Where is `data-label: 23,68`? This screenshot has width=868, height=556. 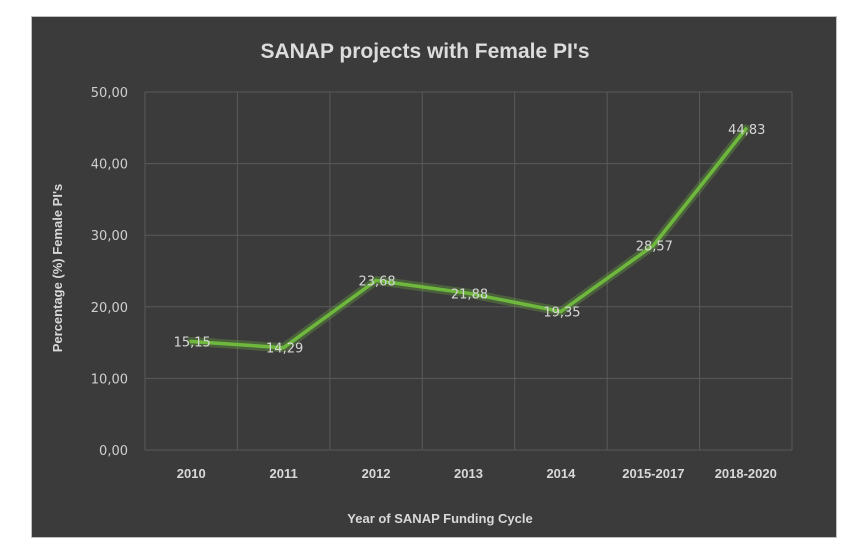
data-label: 23,68 is located at coordinates (376, 281).